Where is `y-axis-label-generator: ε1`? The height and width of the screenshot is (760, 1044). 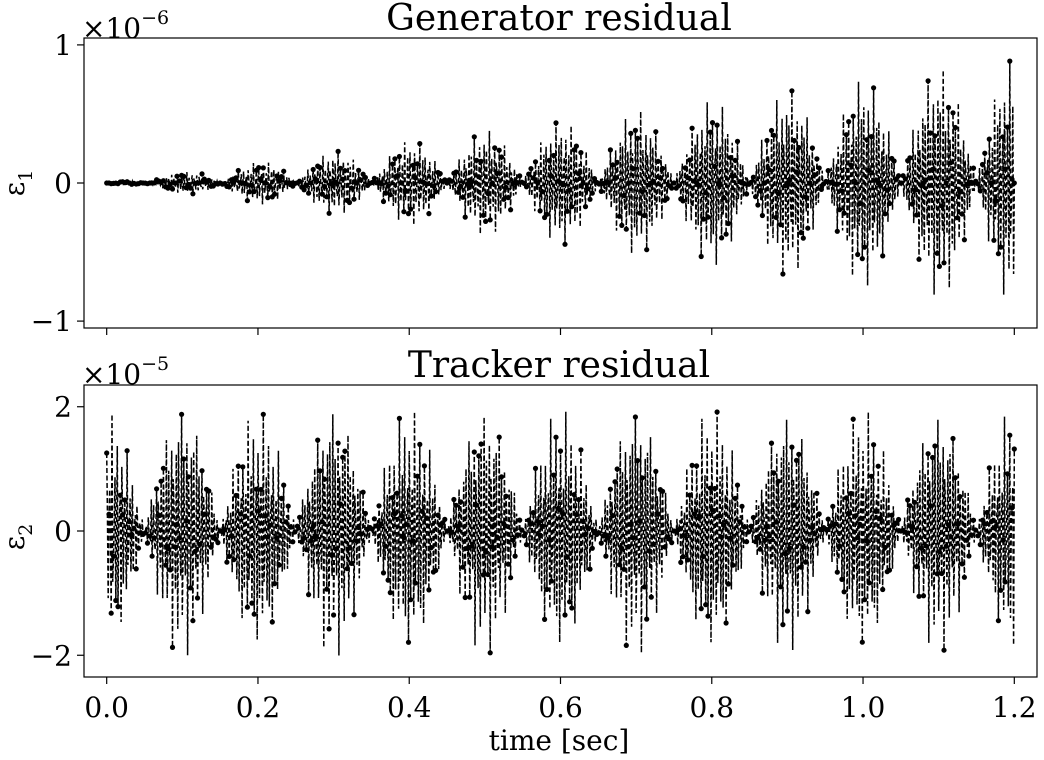
y-axis-label-generator: ε1 is located at coordinates (18, 183).